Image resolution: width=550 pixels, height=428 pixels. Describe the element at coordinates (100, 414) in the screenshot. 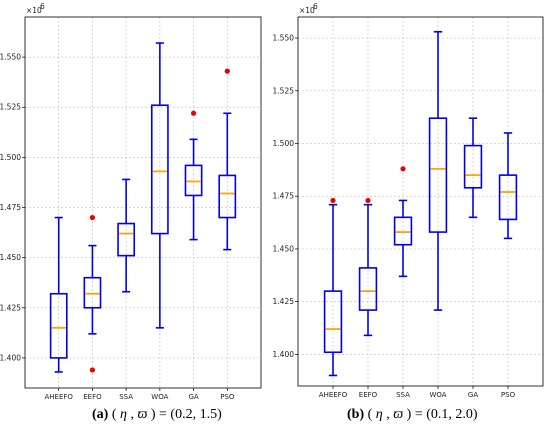

I see `caption-a-letter: (a)` at that location.